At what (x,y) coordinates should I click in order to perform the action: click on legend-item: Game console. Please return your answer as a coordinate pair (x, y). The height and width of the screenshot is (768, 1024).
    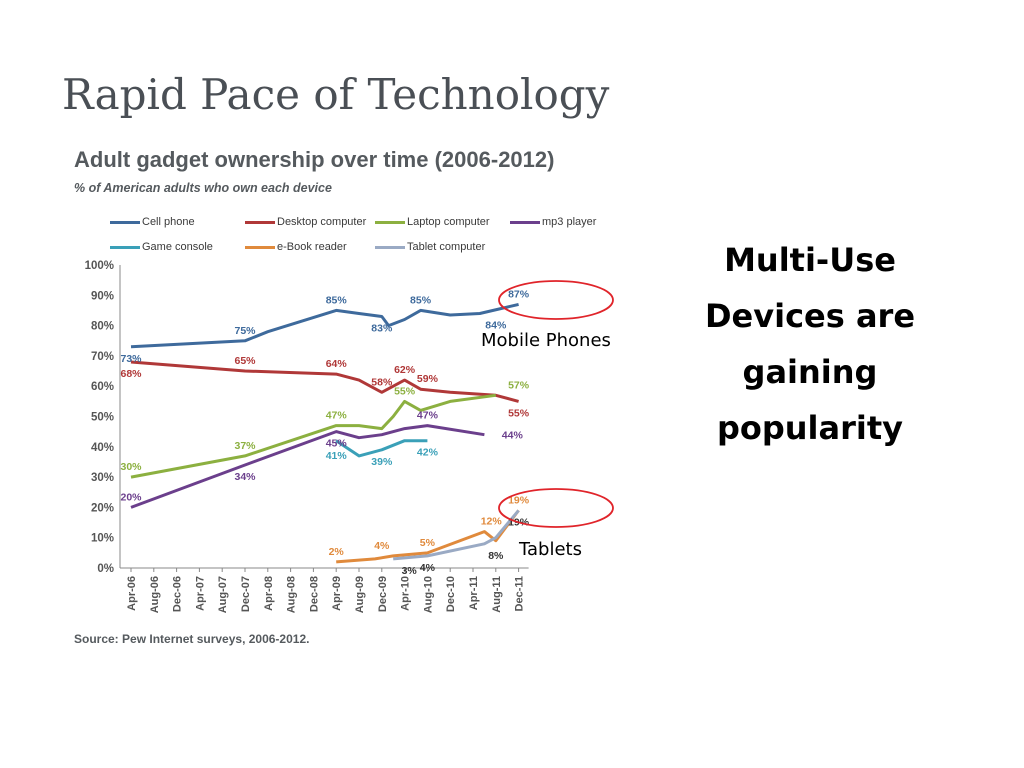
    Looking at the image, I should click on (161, 247).